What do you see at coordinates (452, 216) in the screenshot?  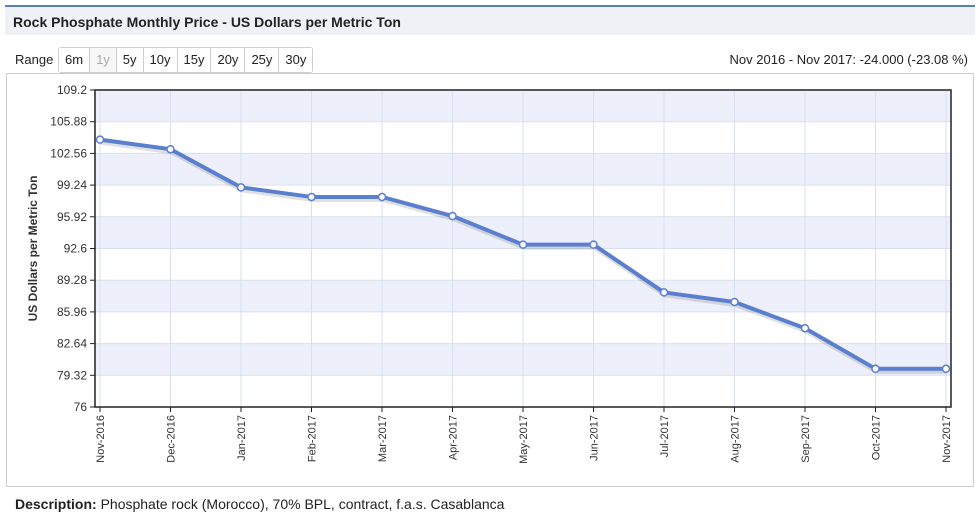 I see `data-point-Apr-2017` at bounding box center [452, 216].